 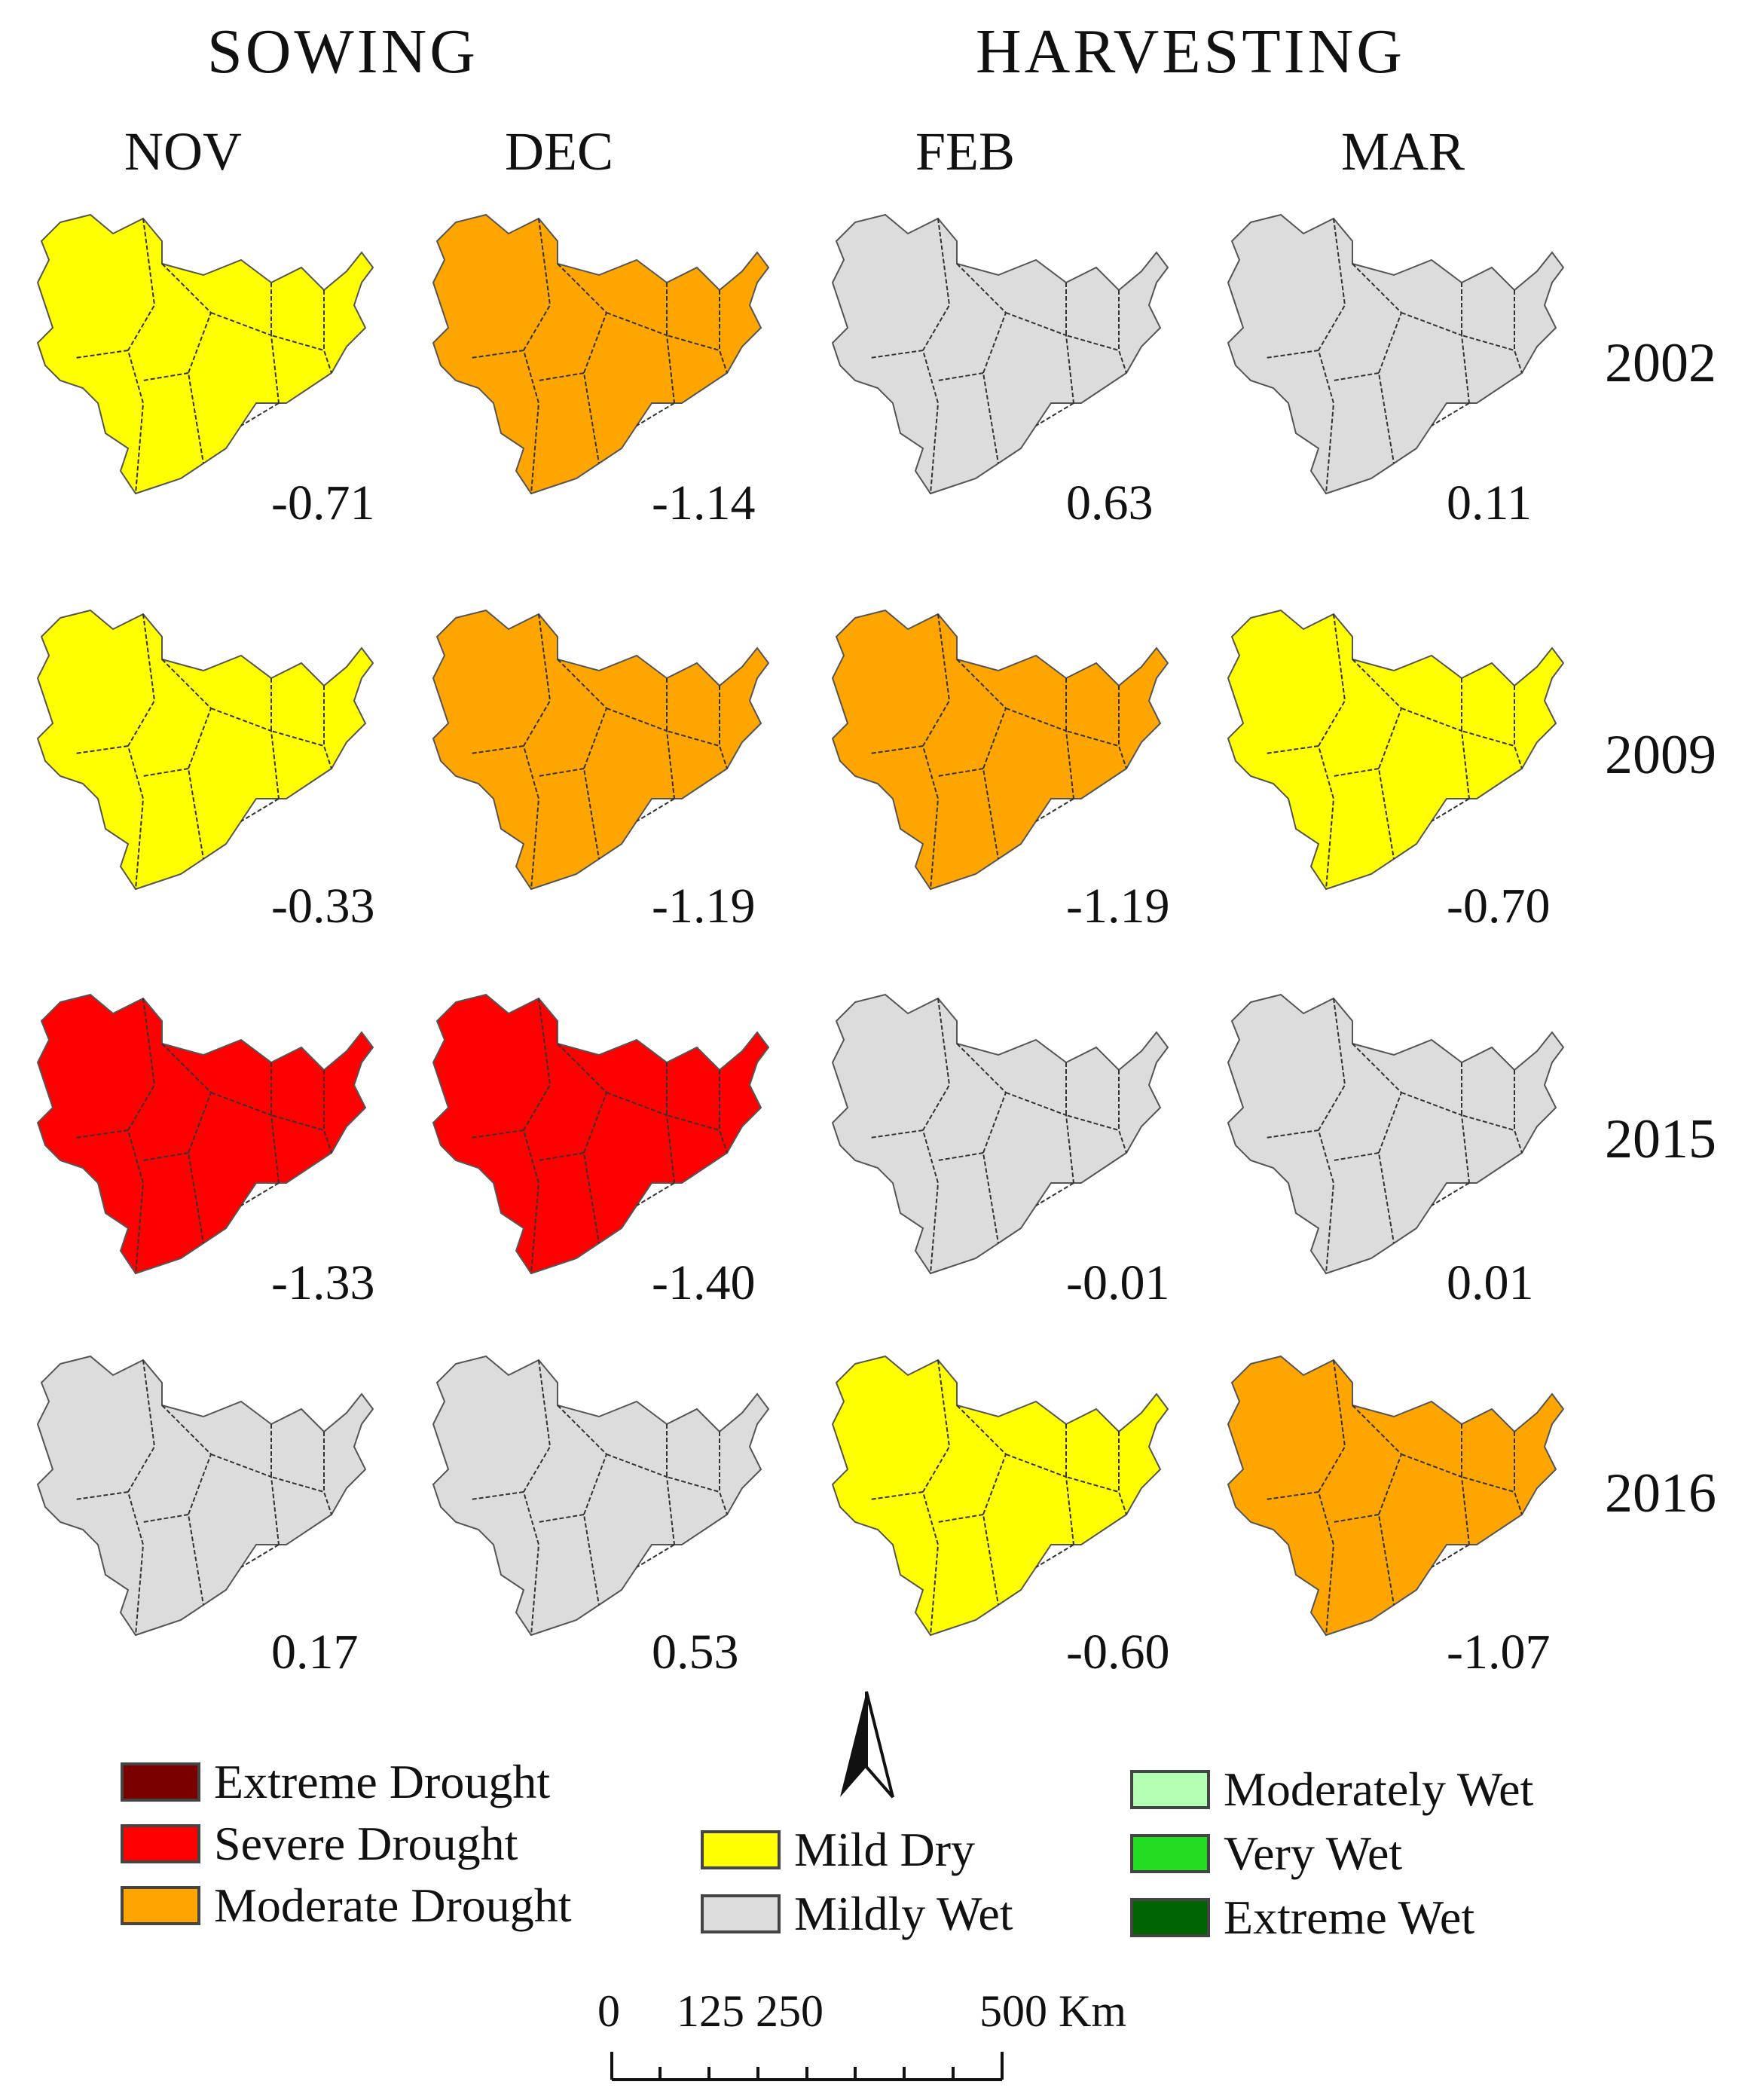 What do you see at coordinates (315, 1652) in the screenshot?
I see `map-value-2016-nov: 0.17` at bounding box center [315, 1652].